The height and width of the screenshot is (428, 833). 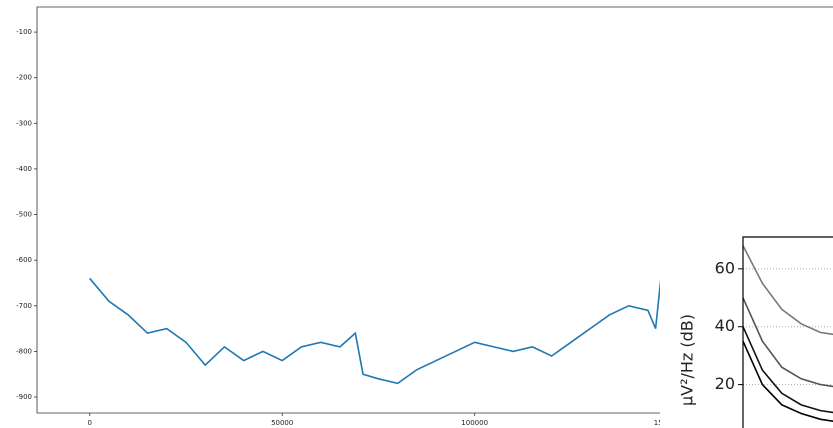 What do you see at coordinates (90, 423) in the screenshot?
I see `x-tick-label: 0` at bounding box center [90, 423].